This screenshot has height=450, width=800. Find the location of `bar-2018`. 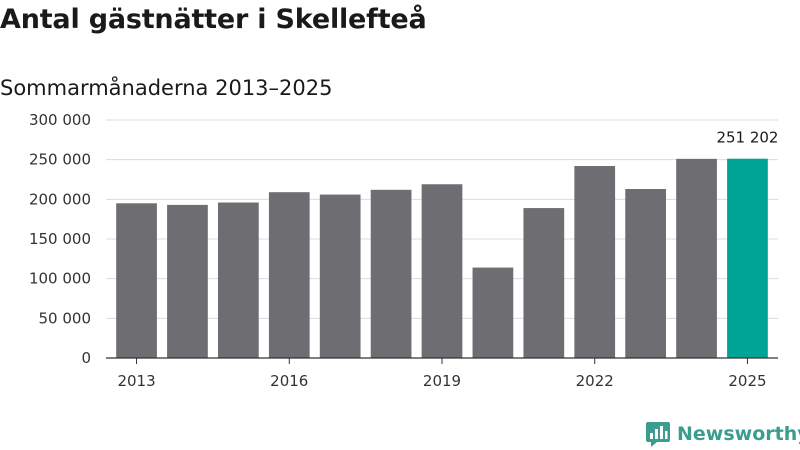

bar-2018 is located at coordinates (391, 273).